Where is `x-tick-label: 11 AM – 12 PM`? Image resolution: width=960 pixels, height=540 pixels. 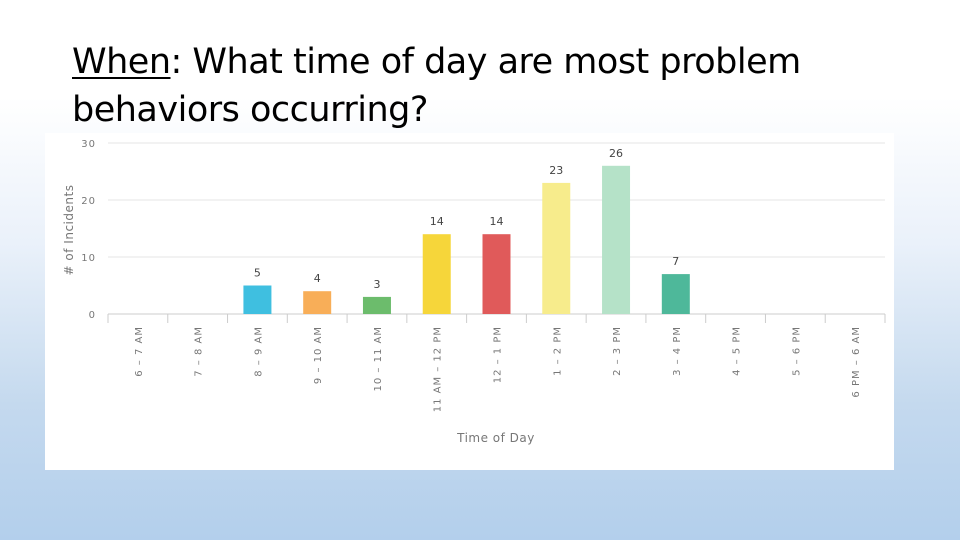 x-tick-label: 11 AM – 12 PM is located at coordinates (438, 369).